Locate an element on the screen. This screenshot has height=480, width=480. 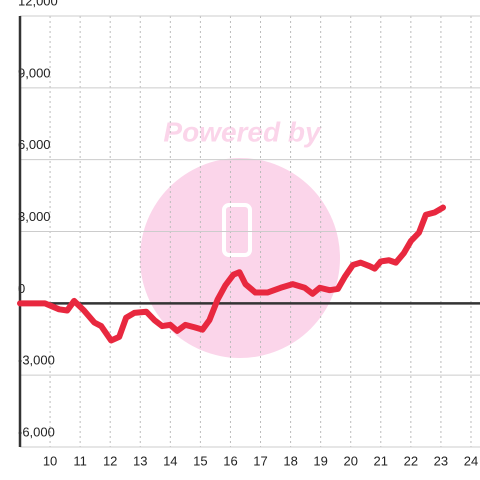
x-tick-label: 11 is located at coordinates (80, 460).